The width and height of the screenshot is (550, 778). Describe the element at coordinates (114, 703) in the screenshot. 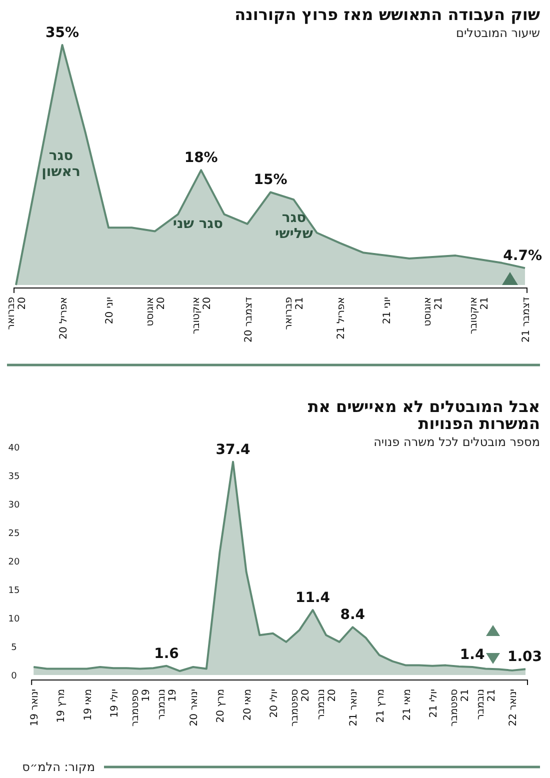

I see `x-tick-label: יולי 19` at that location.